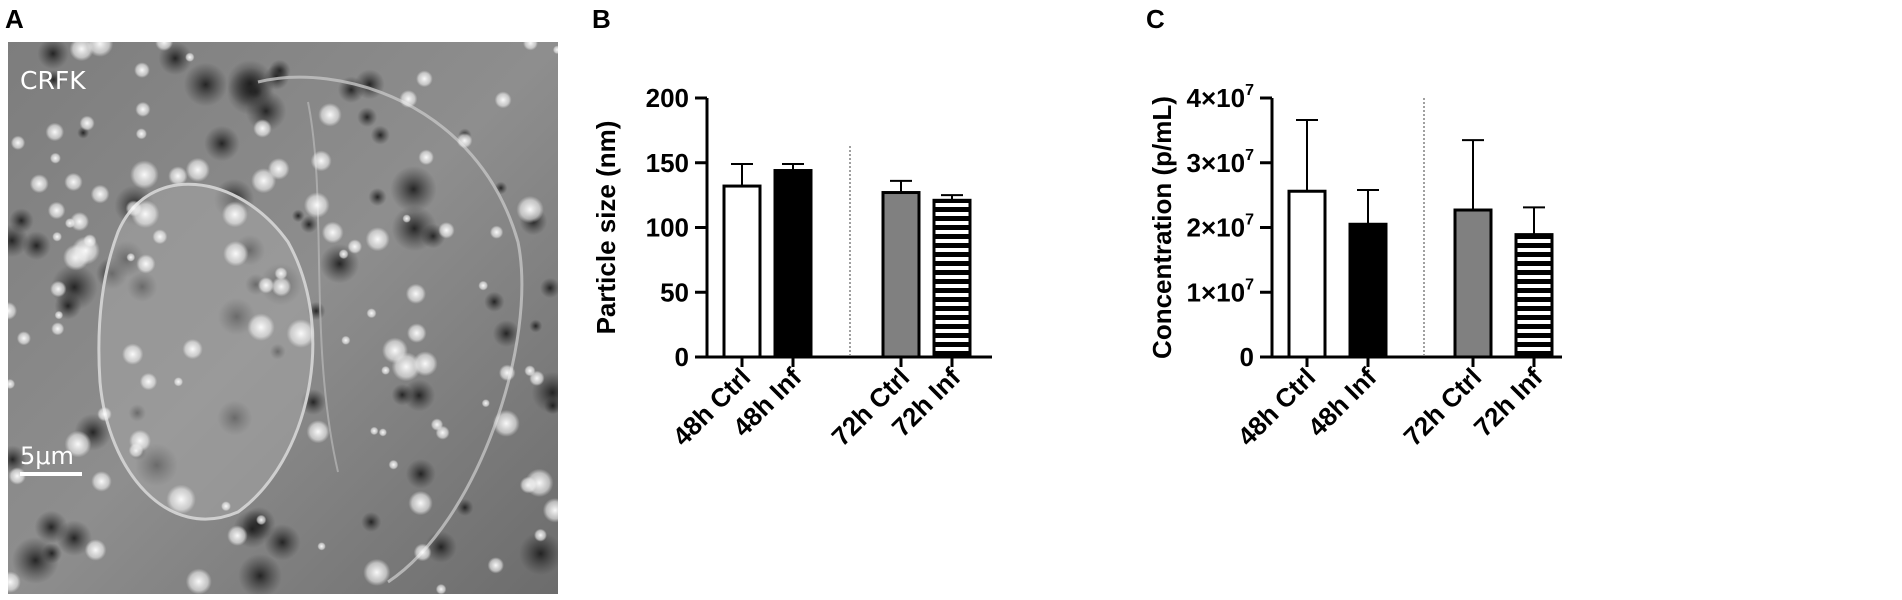 The image size is (1902, 600). What do you see at coordinates (606, 228) in the screenshot?
I see `particle-size-y-axis-label: Particle size (nm)` at bounding box center [606, 228].